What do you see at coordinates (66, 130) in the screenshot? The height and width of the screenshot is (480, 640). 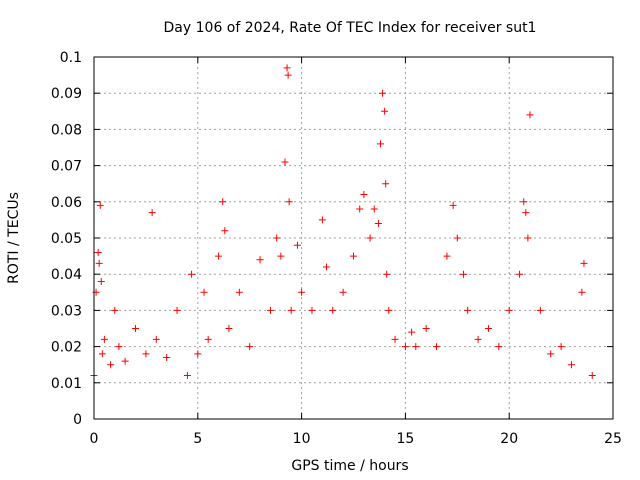 I see `y-tick-label: 0.08` at bounding box center [66, 130].